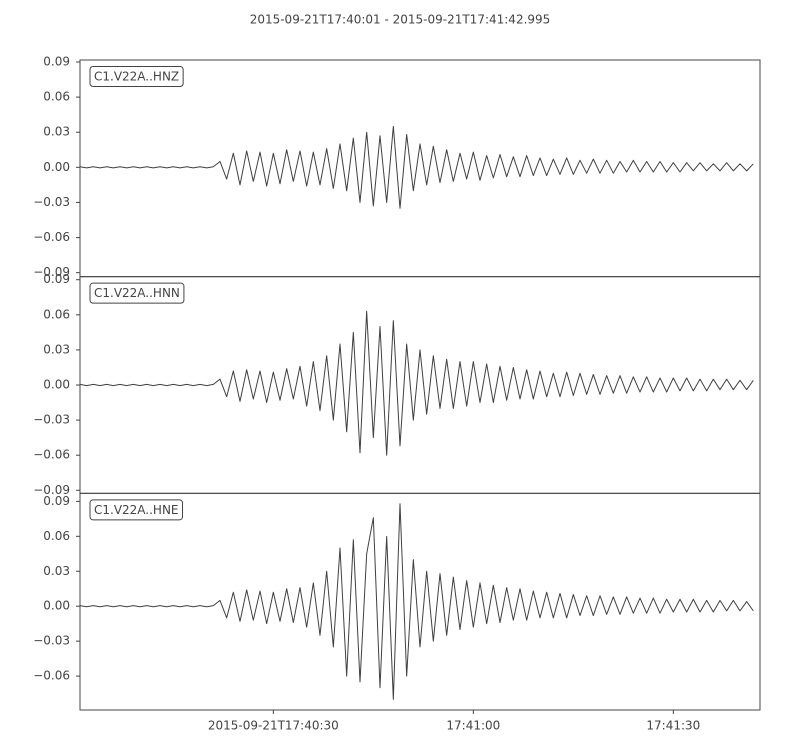 The width and height of the screenshot is (800, 750). I want to click on trace-label: C1.V22A..HNN, so click(137, 293).